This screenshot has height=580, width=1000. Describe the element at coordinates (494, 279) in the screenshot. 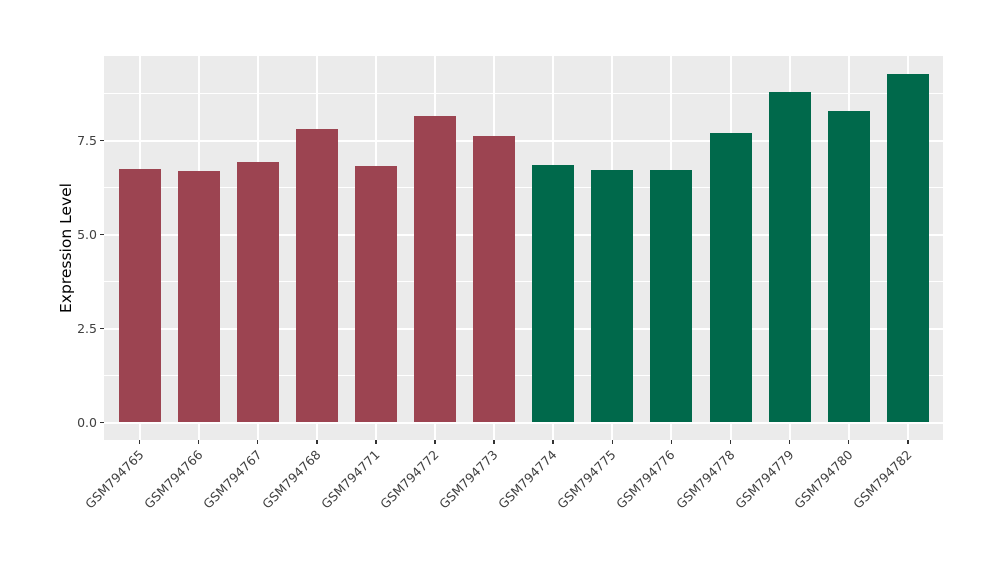

I see `bar-GSM794773` at that location.